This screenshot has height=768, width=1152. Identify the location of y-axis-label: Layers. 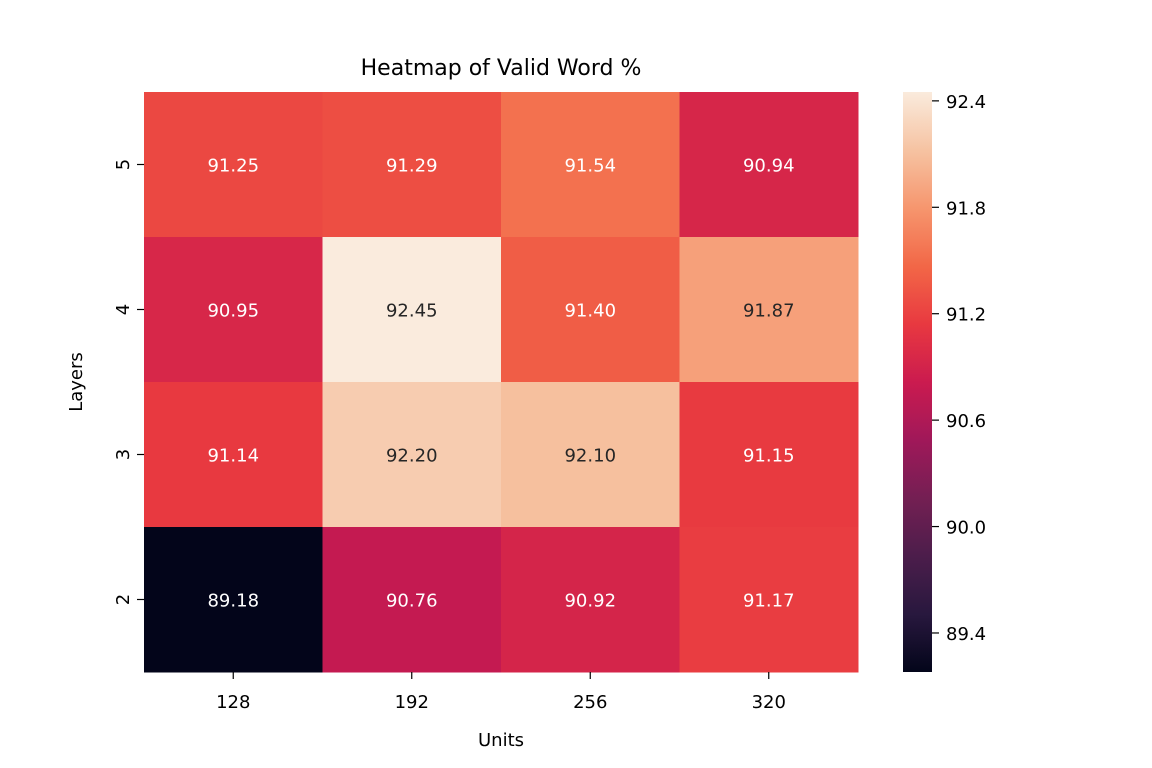
(76, 382).